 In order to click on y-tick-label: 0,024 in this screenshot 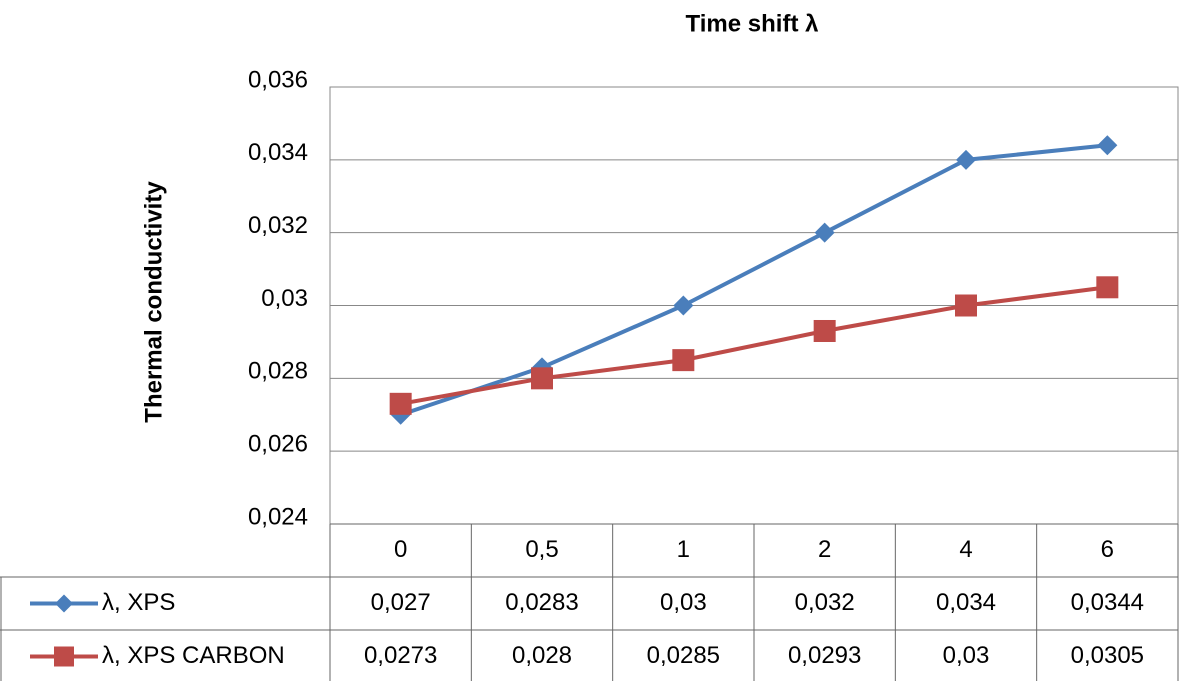, I will do `click(278, 516)`.